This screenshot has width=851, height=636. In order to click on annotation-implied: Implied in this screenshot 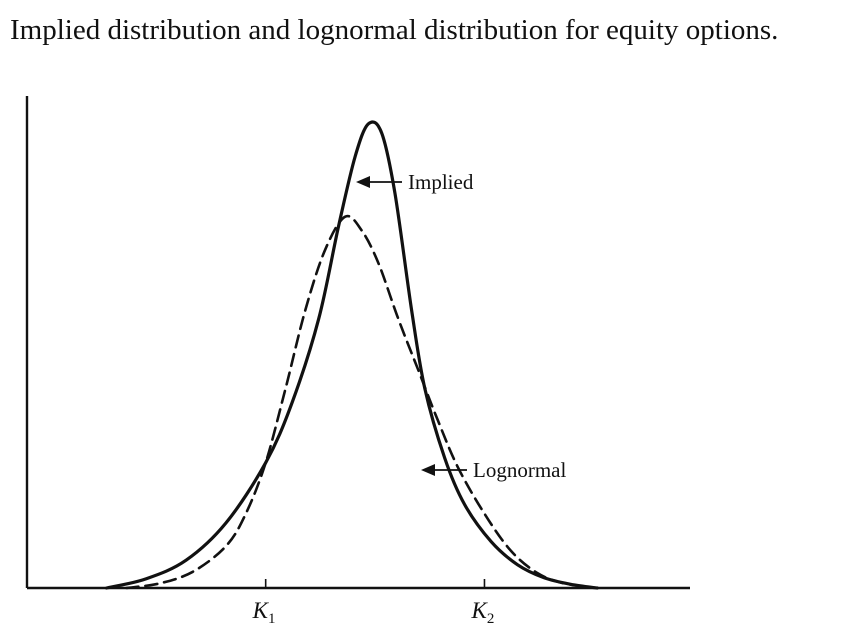, I will do `click(415, 182)`.